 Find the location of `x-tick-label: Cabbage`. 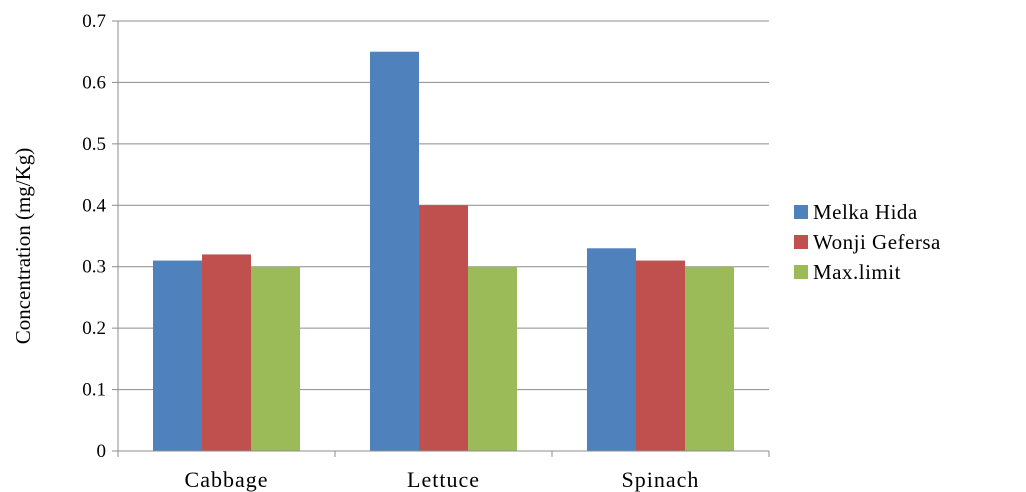

x-tick-label: Cabbage is located at coordinates (227, 479).